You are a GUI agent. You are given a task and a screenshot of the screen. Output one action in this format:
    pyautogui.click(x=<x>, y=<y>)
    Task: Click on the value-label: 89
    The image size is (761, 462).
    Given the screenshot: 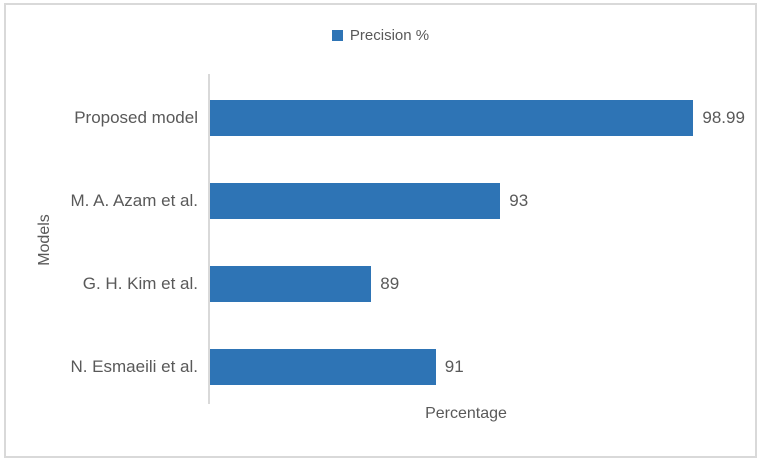 What is the action you would take?
    pyautogui.click(x=390, y=283)
    